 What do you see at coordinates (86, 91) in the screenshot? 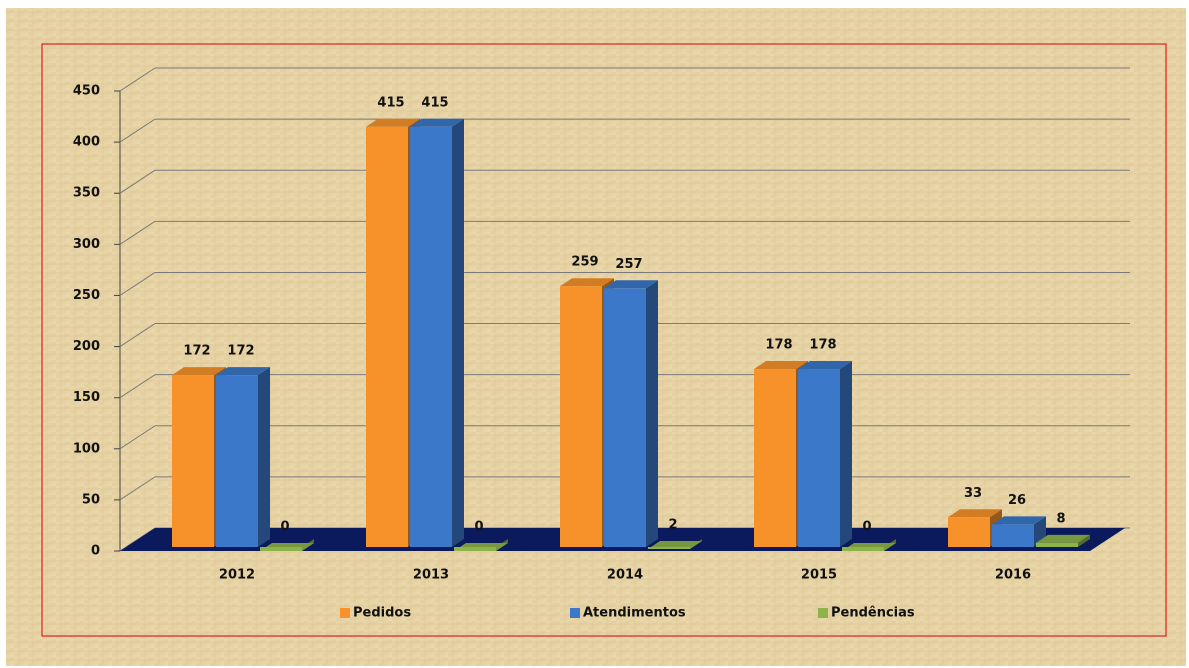
I see `y-tick-label: 450` at bounding box center [86, 91].